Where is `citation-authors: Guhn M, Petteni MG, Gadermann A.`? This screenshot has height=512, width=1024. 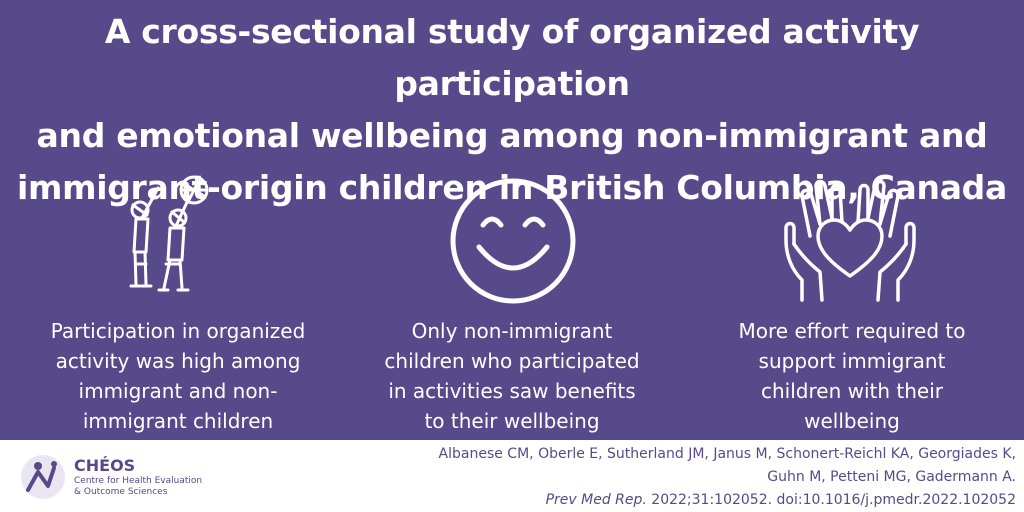 citation-authors: Guhn M, Petteni MG, Gadermann A. is located at coordinates (891, 477).